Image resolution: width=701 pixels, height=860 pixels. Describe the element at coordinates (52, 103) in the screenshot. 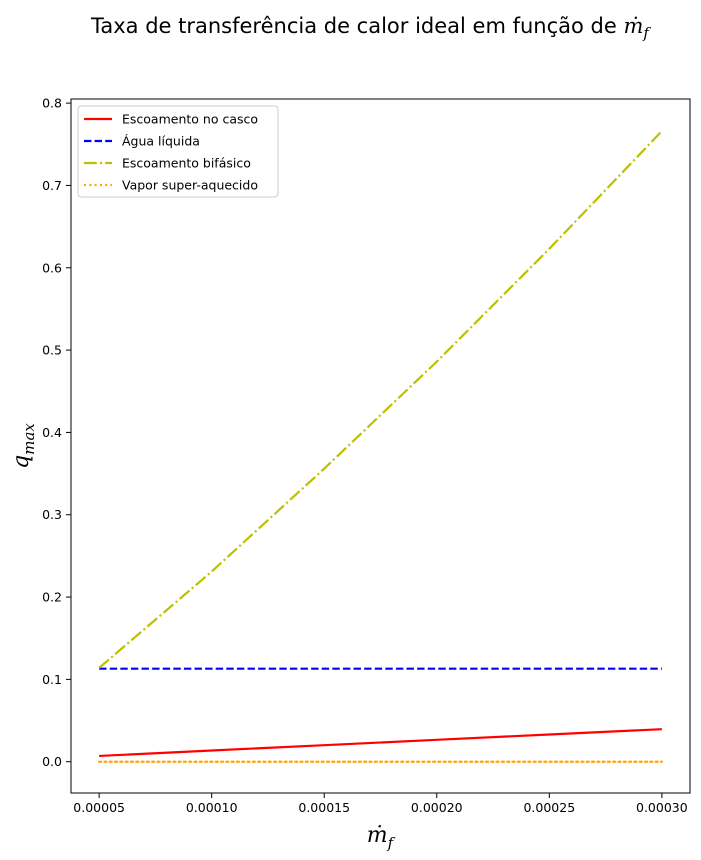

I see `y-tick-label: 0.8` at that location.